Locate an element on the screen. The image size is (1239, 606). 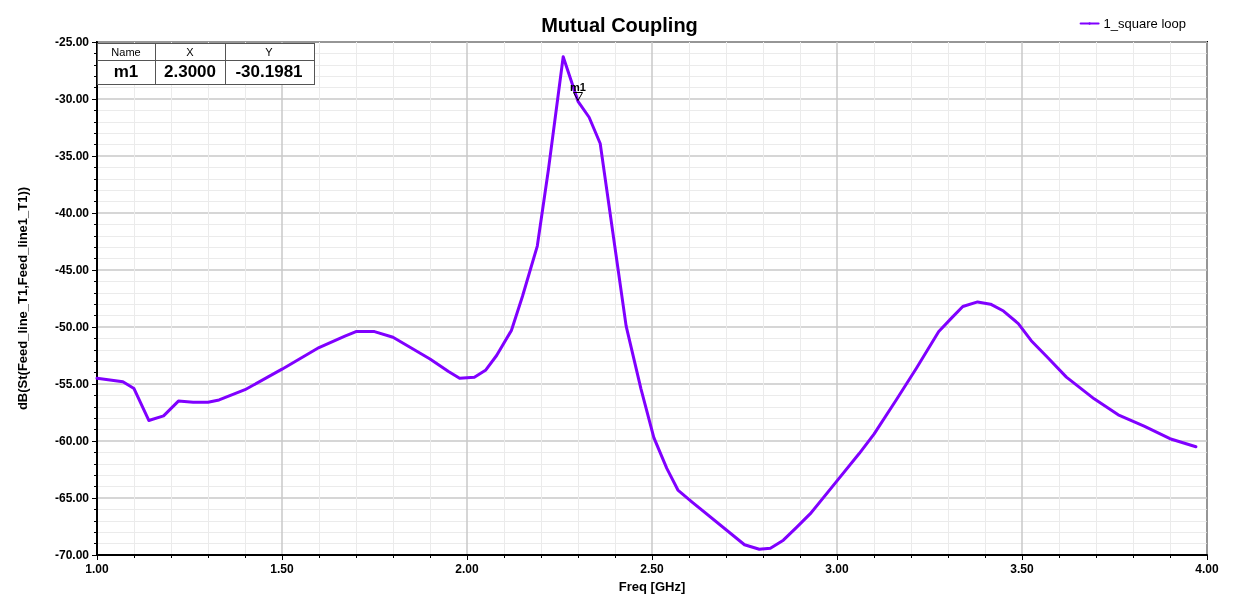
x-tick-label: 4.00 is located at coordinates (1207, 569).